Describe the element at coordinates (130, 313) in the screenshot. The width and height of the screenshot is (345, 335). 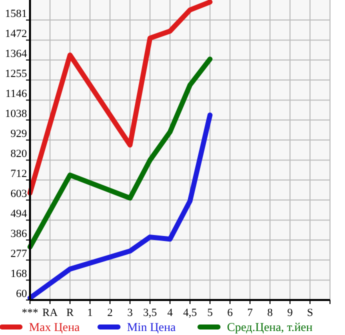
I see `x-tick-label: 3` at that location.